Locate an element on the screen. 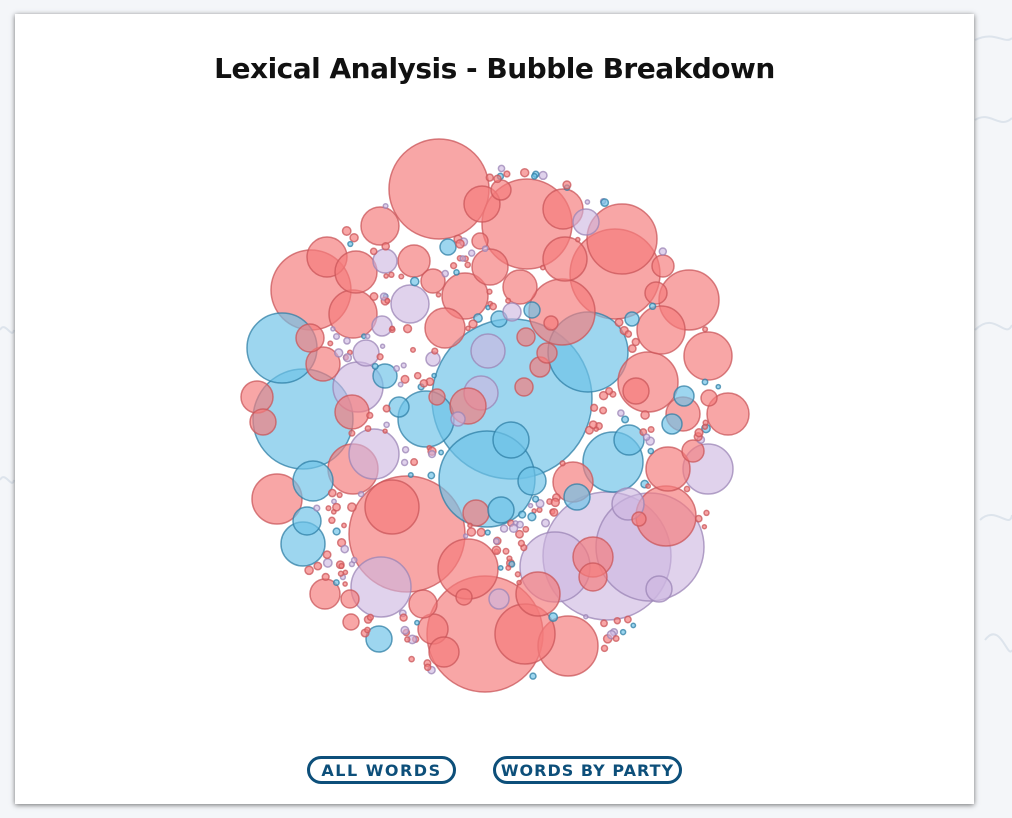  all-words-button: ALL WORDS is located at coordinates (381, 770).